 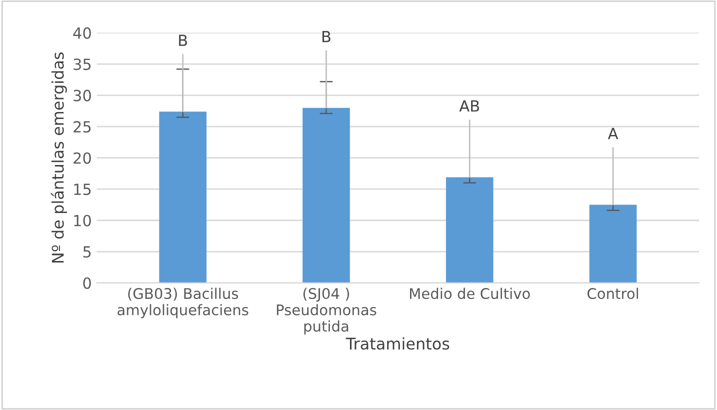 What do you see at coordinates (326, 311) in the screenshot?
I see `x-tick-label: (SJ04 ) Pseudomonas putida` at bounding box center [326, 311].